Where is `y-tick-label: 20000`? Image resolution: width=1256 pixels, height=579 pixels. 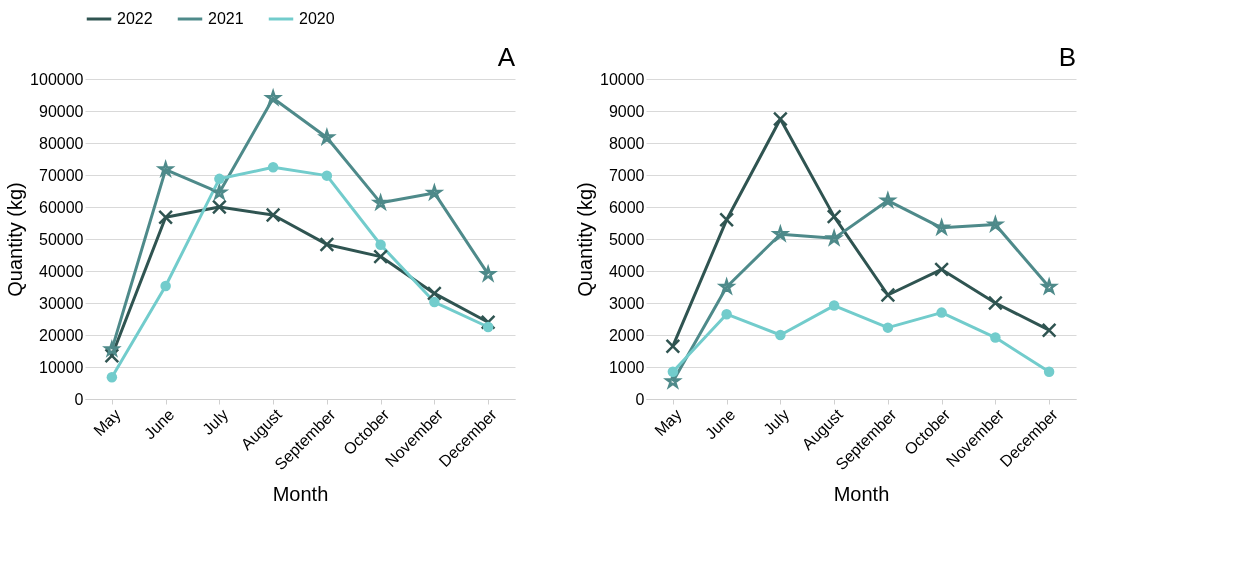
y-tick-label: 20000 is located at coordinates (61, 335).